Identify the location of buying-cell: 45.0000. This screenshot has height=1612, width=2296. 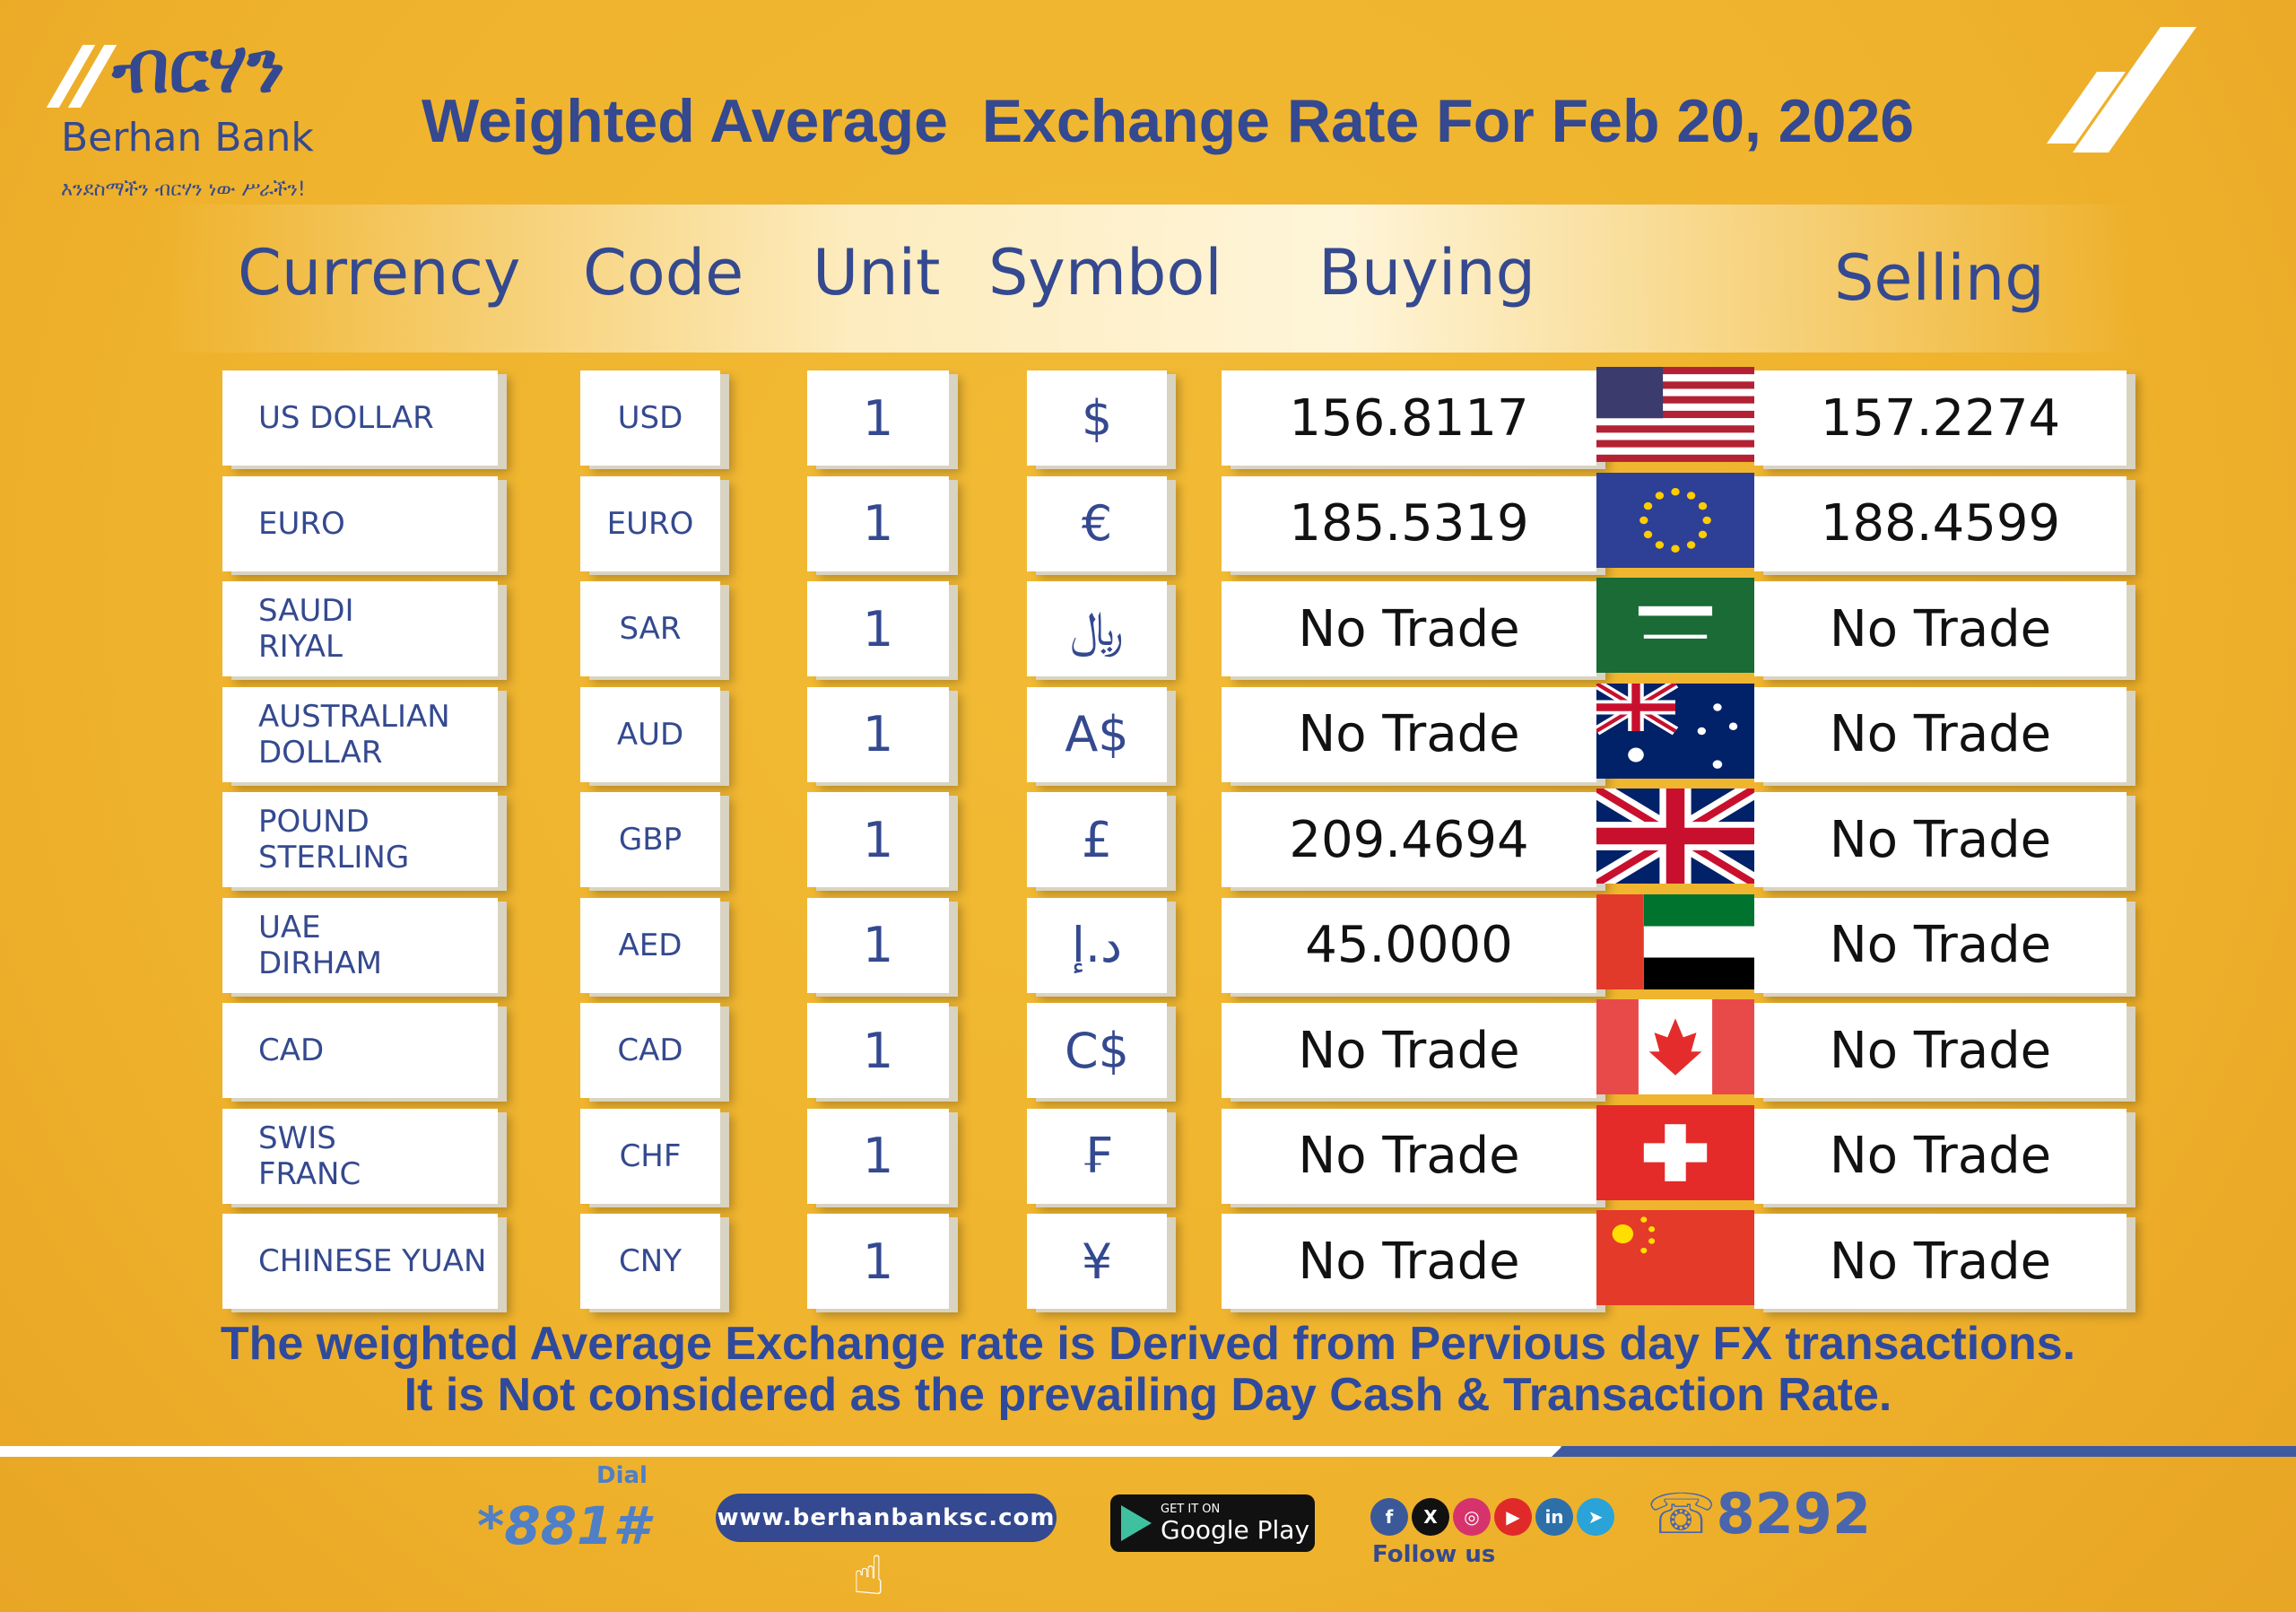
(1409, 945).